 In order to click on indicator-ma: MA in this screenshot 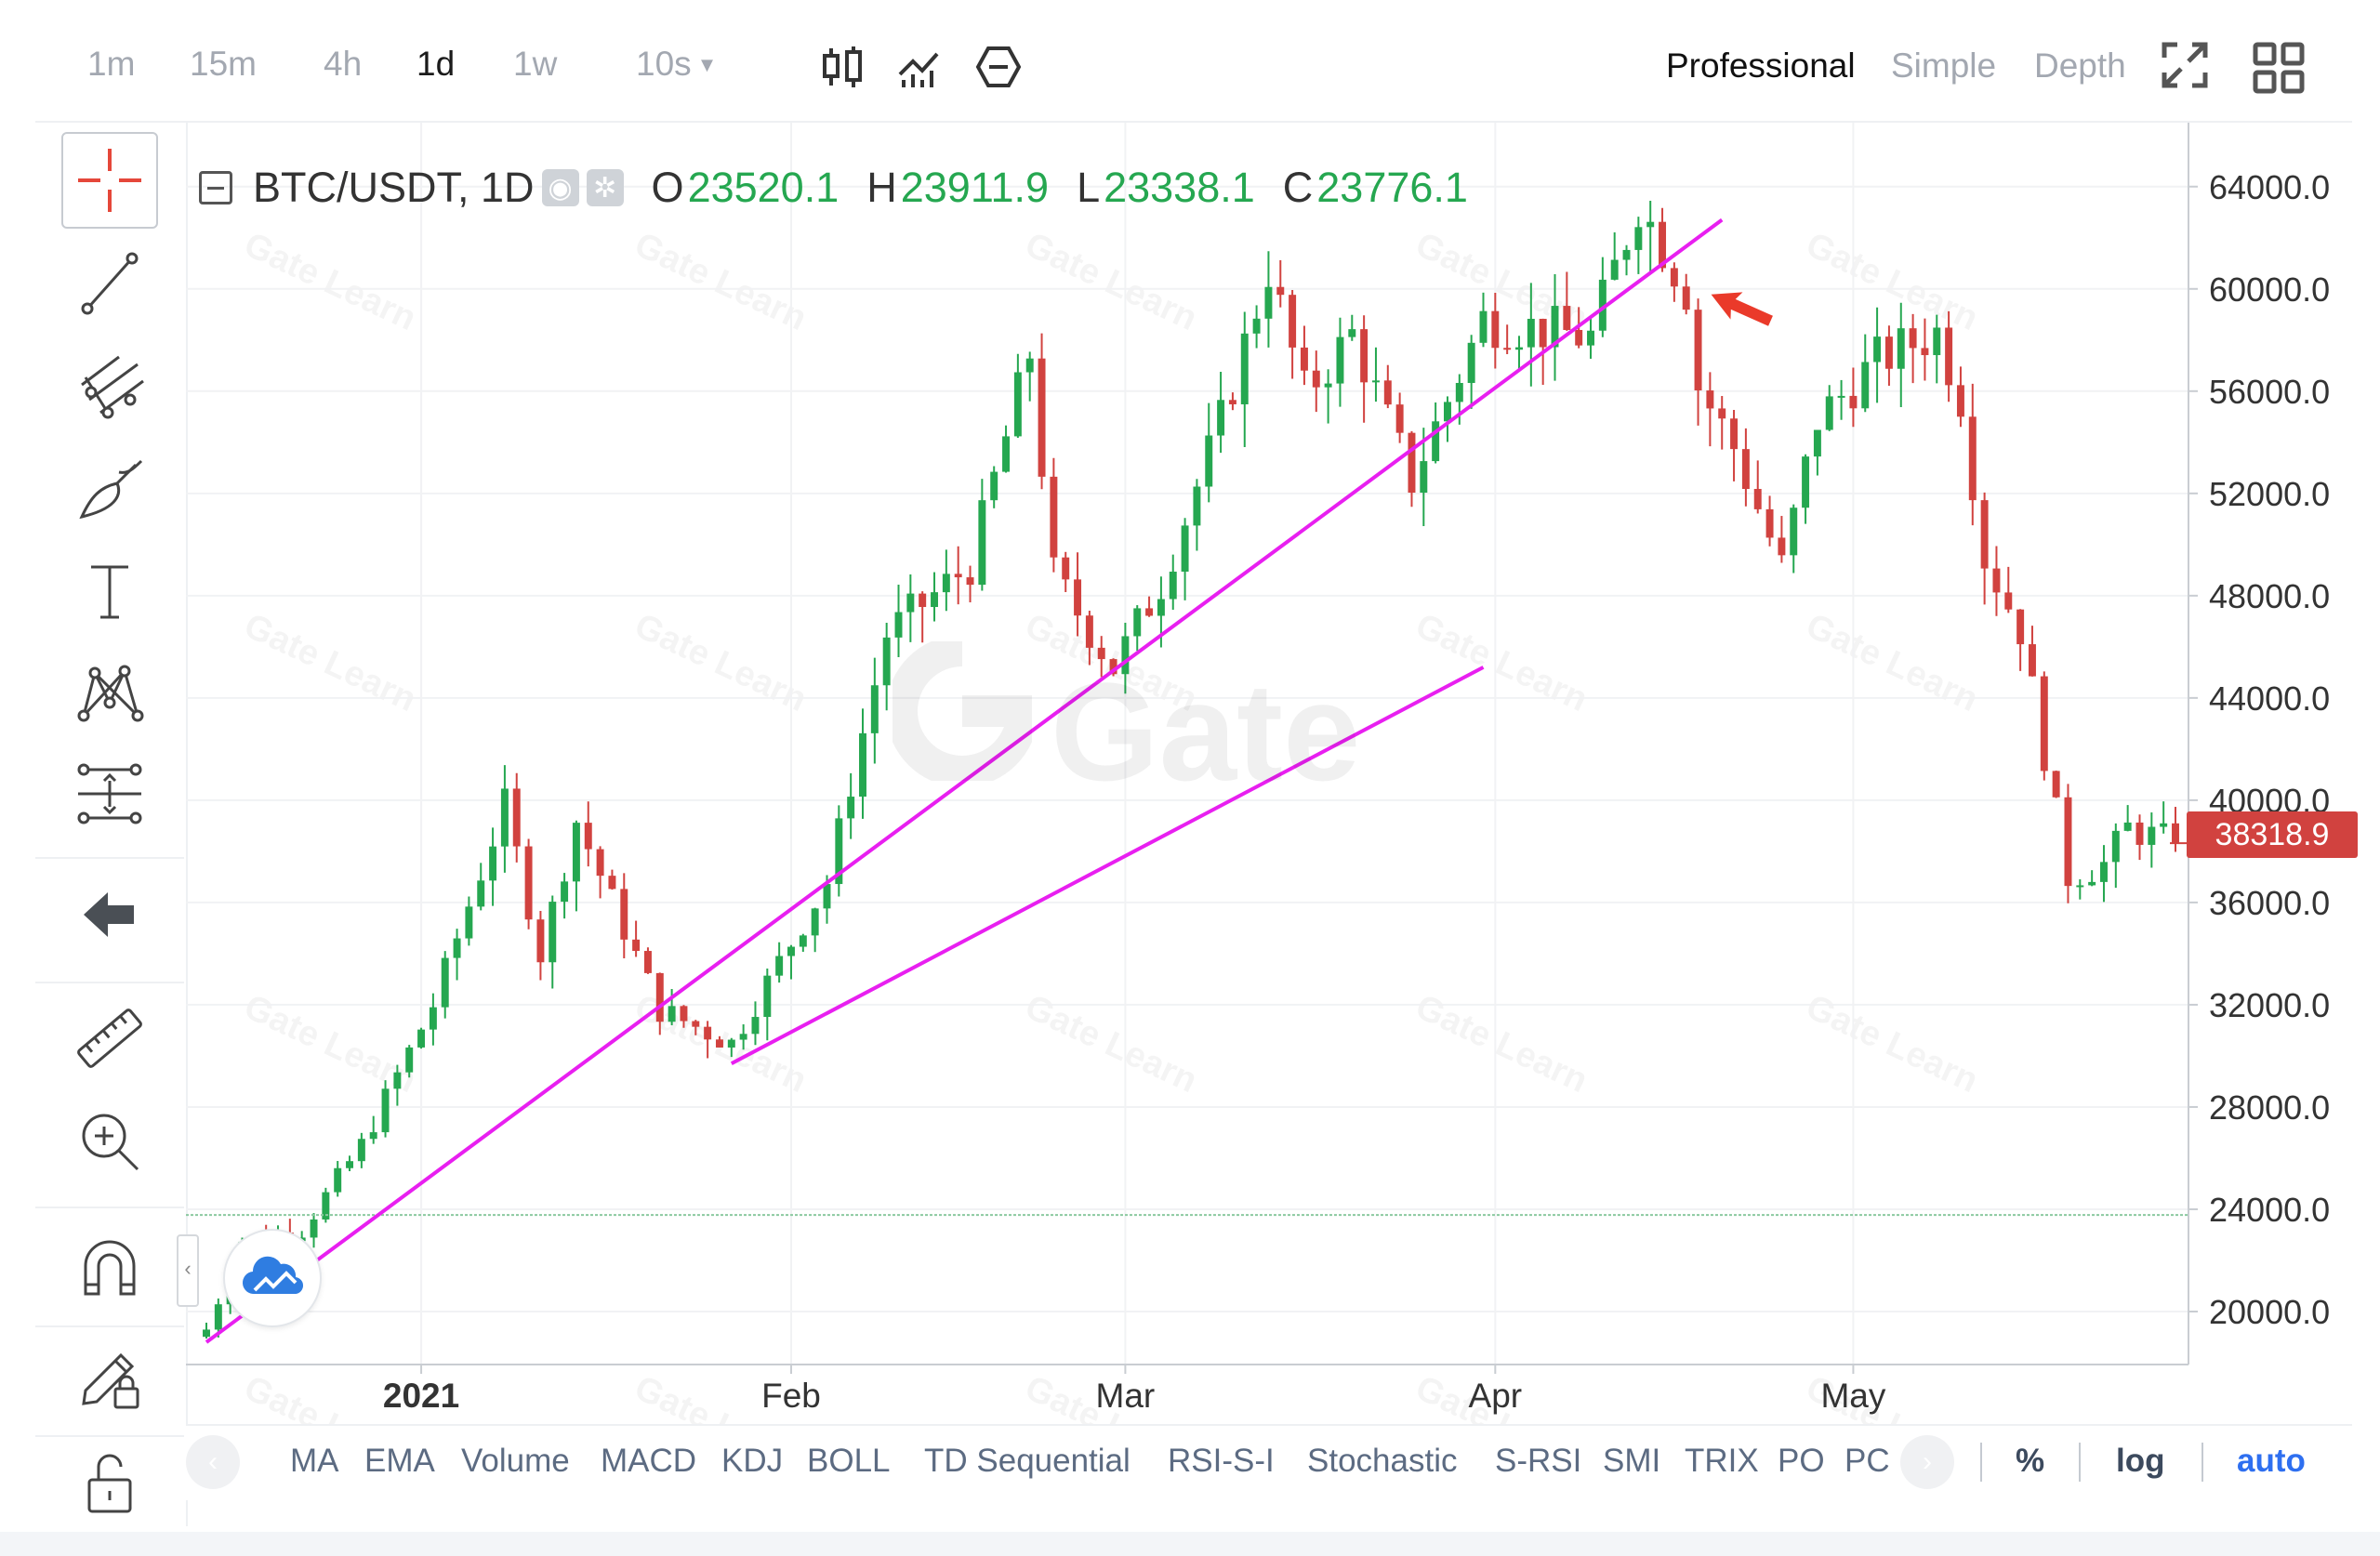, I will do `click(314, 1461)`.